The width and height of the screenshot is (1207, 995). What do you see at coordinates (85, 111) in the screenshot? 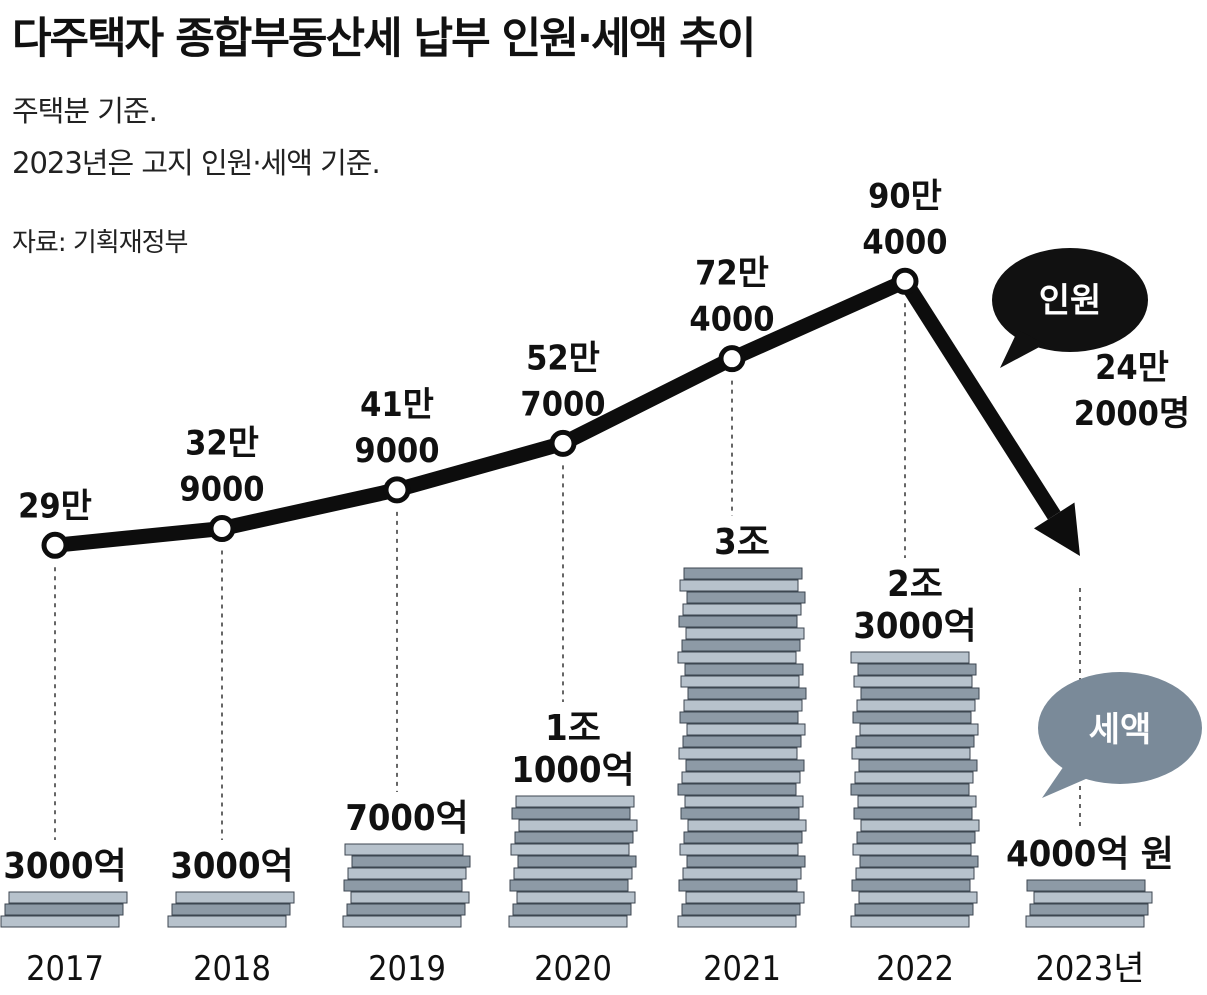
I see `note-basis: 주택분 기준.` at bounding box center [85, 111].